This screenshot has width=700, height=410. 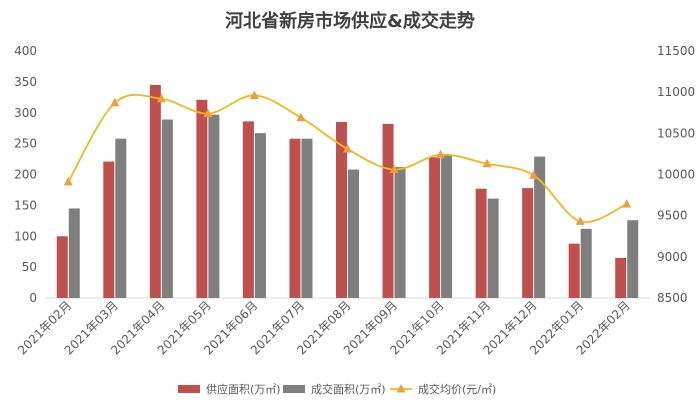 I want to click on y-left-tick-label: 0, so click(x=33, y=298).